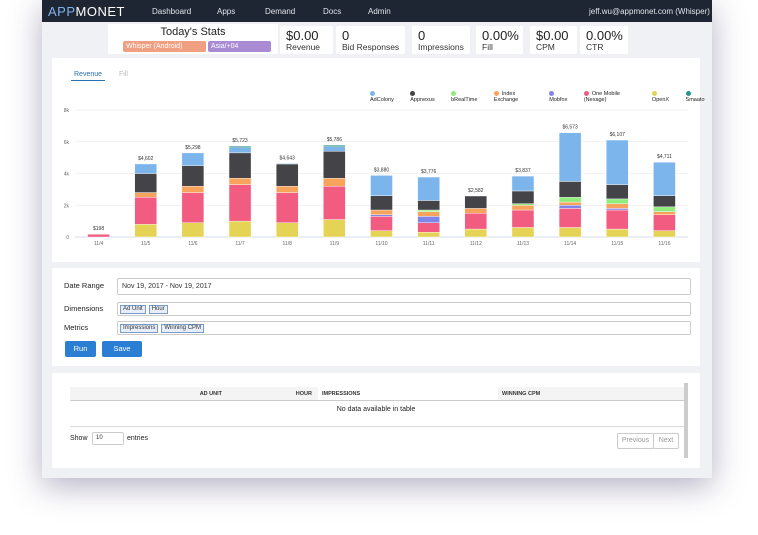 Image resolution: width=758 pixels, height=535 pixels. Describe the element at coordinates (500, 35) in the screenshot. I see `stat-value: 0.00%` at that location.